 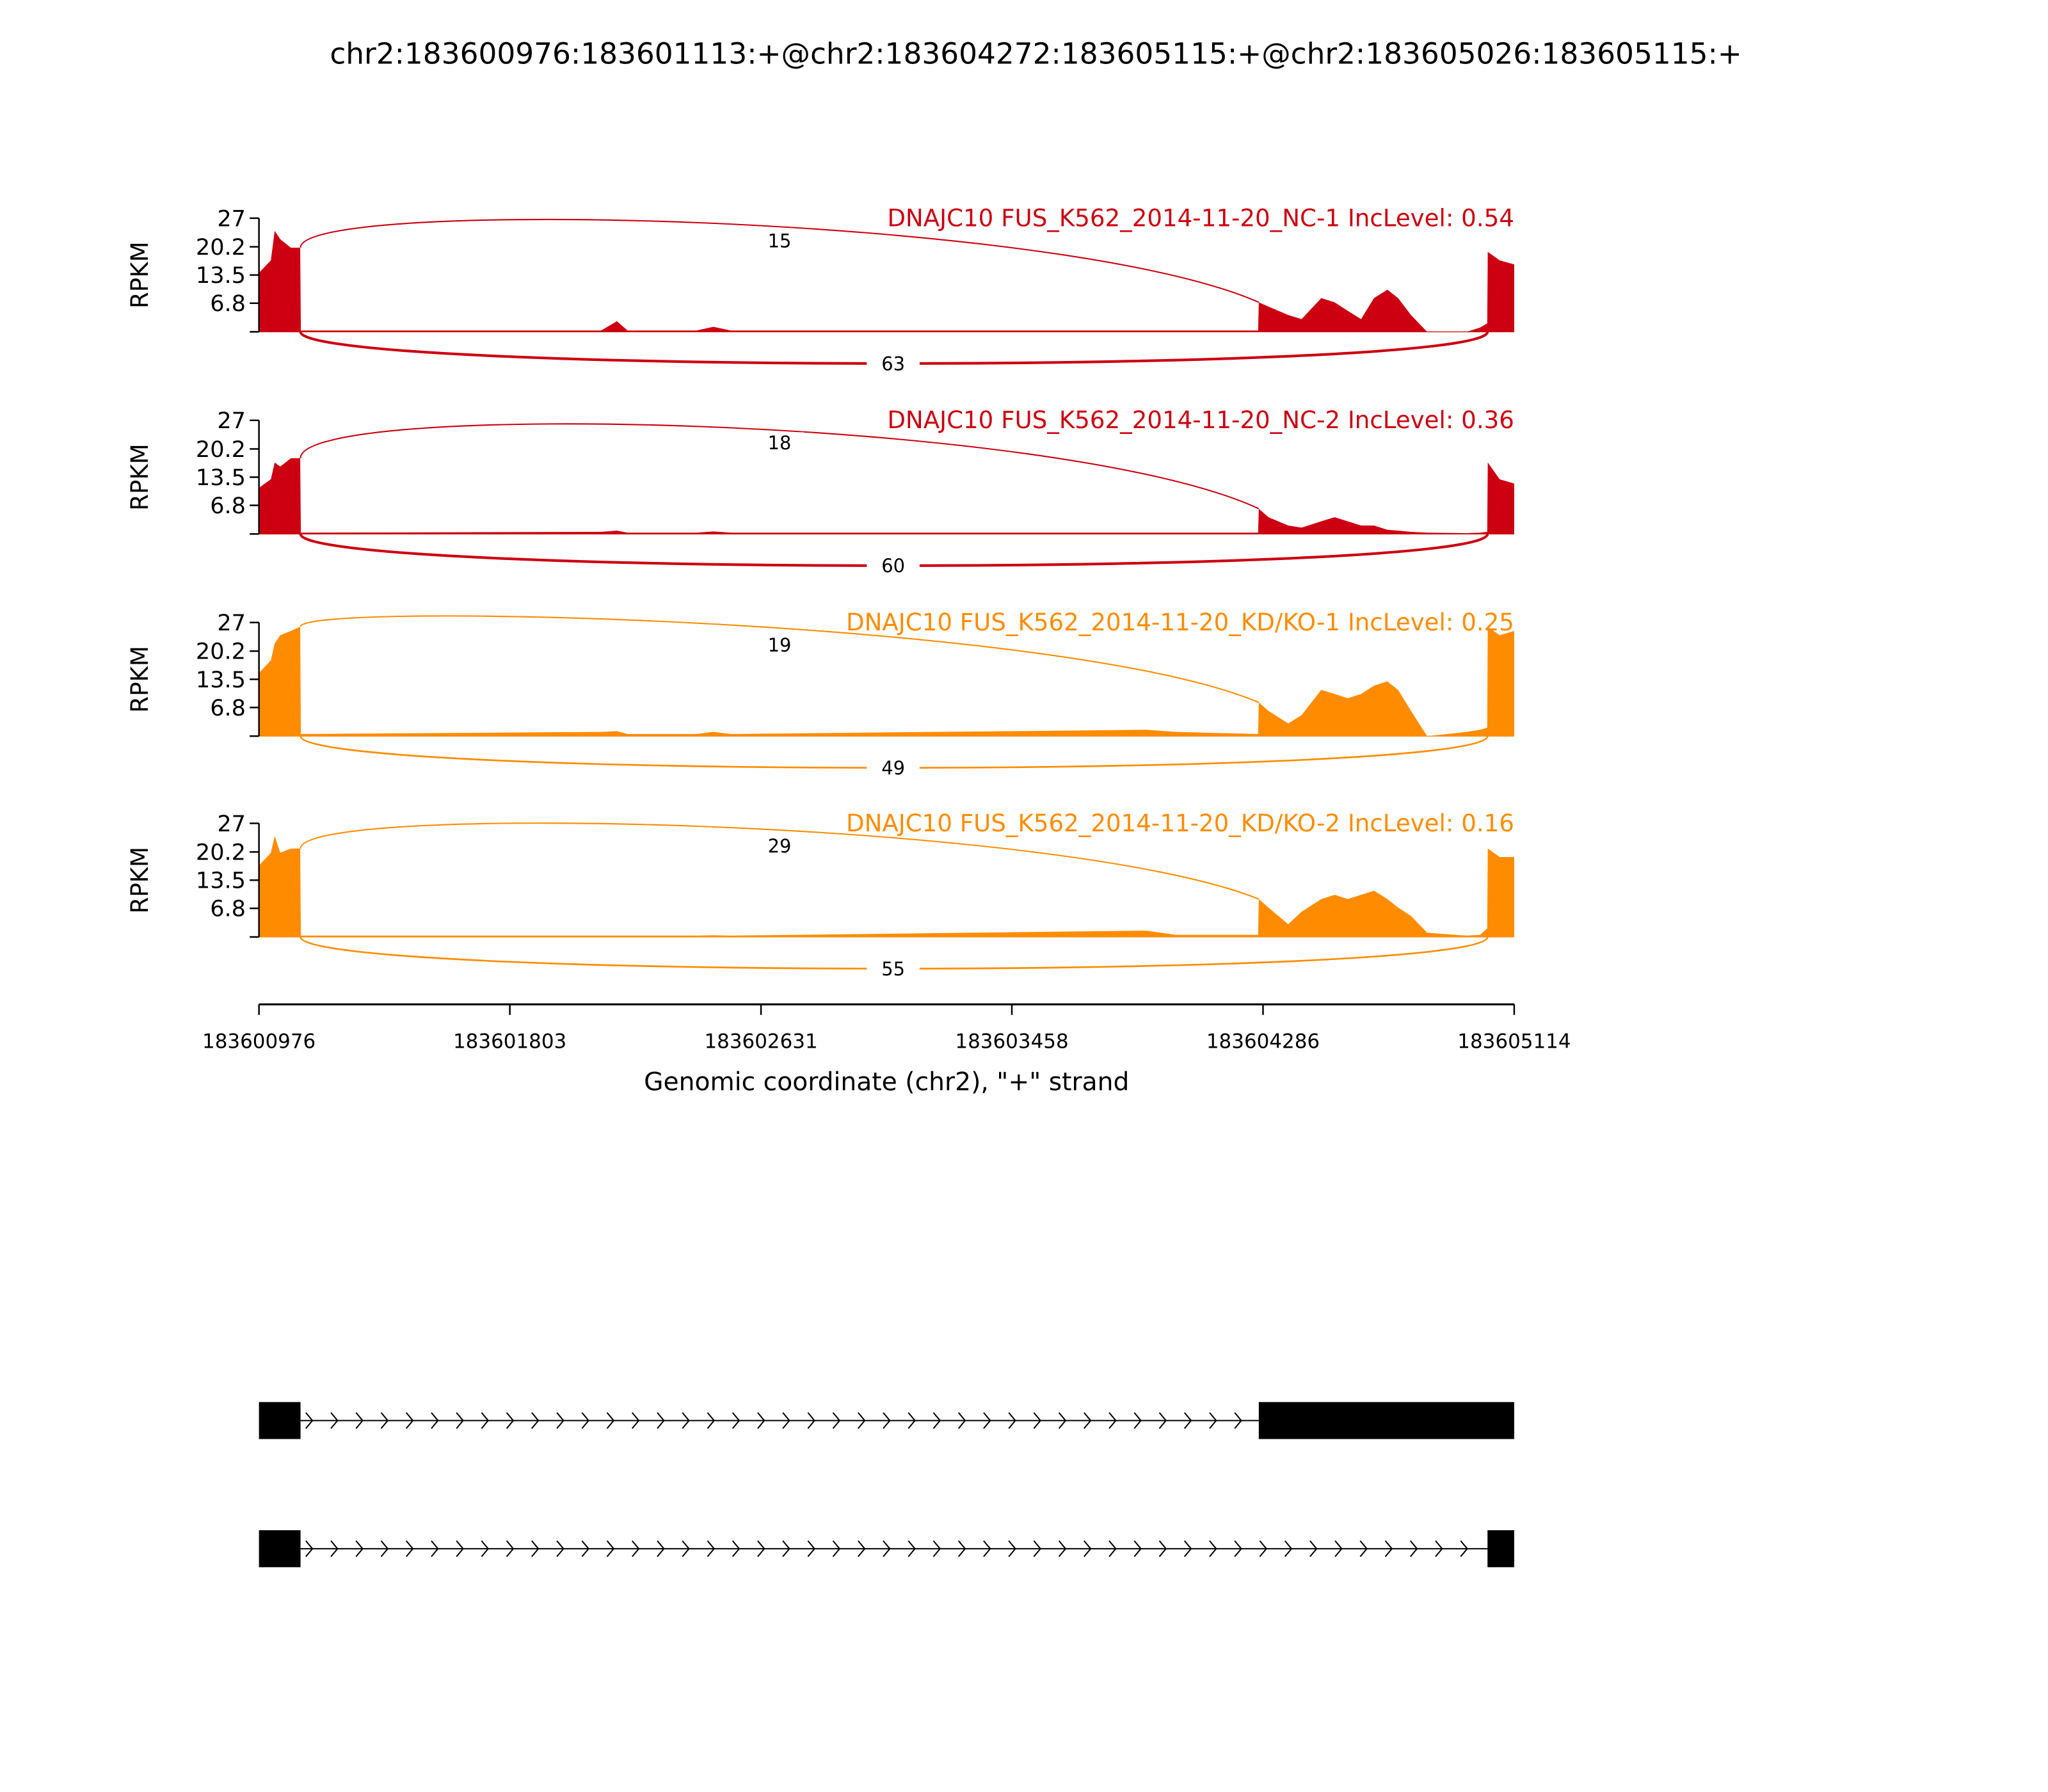 I want to click on skipping-junction-count: 60, so click(x=893, y=566).